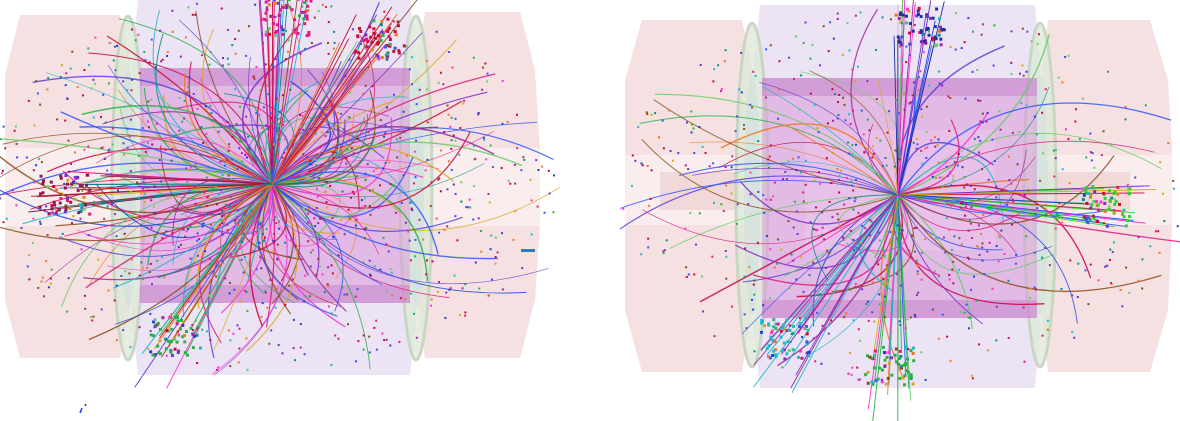 The image size is (1180, 421). Describe the element at coordinates (83, 408) in the screenshot. I see `stray-tick-marks` at that location.